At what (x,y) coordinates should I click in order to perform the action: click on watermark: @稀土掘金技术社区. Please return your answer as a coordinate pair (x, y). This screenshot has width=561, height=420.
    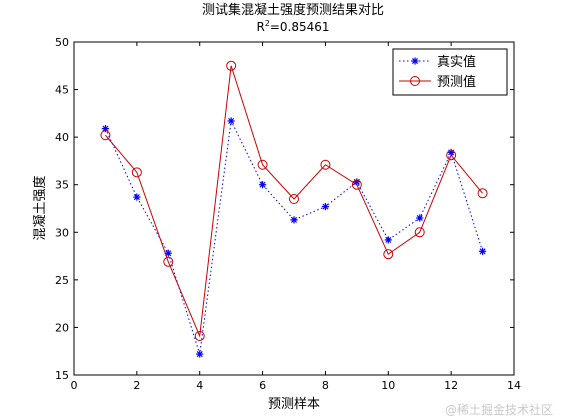
    Looking at the image, I should click on (498, 410).